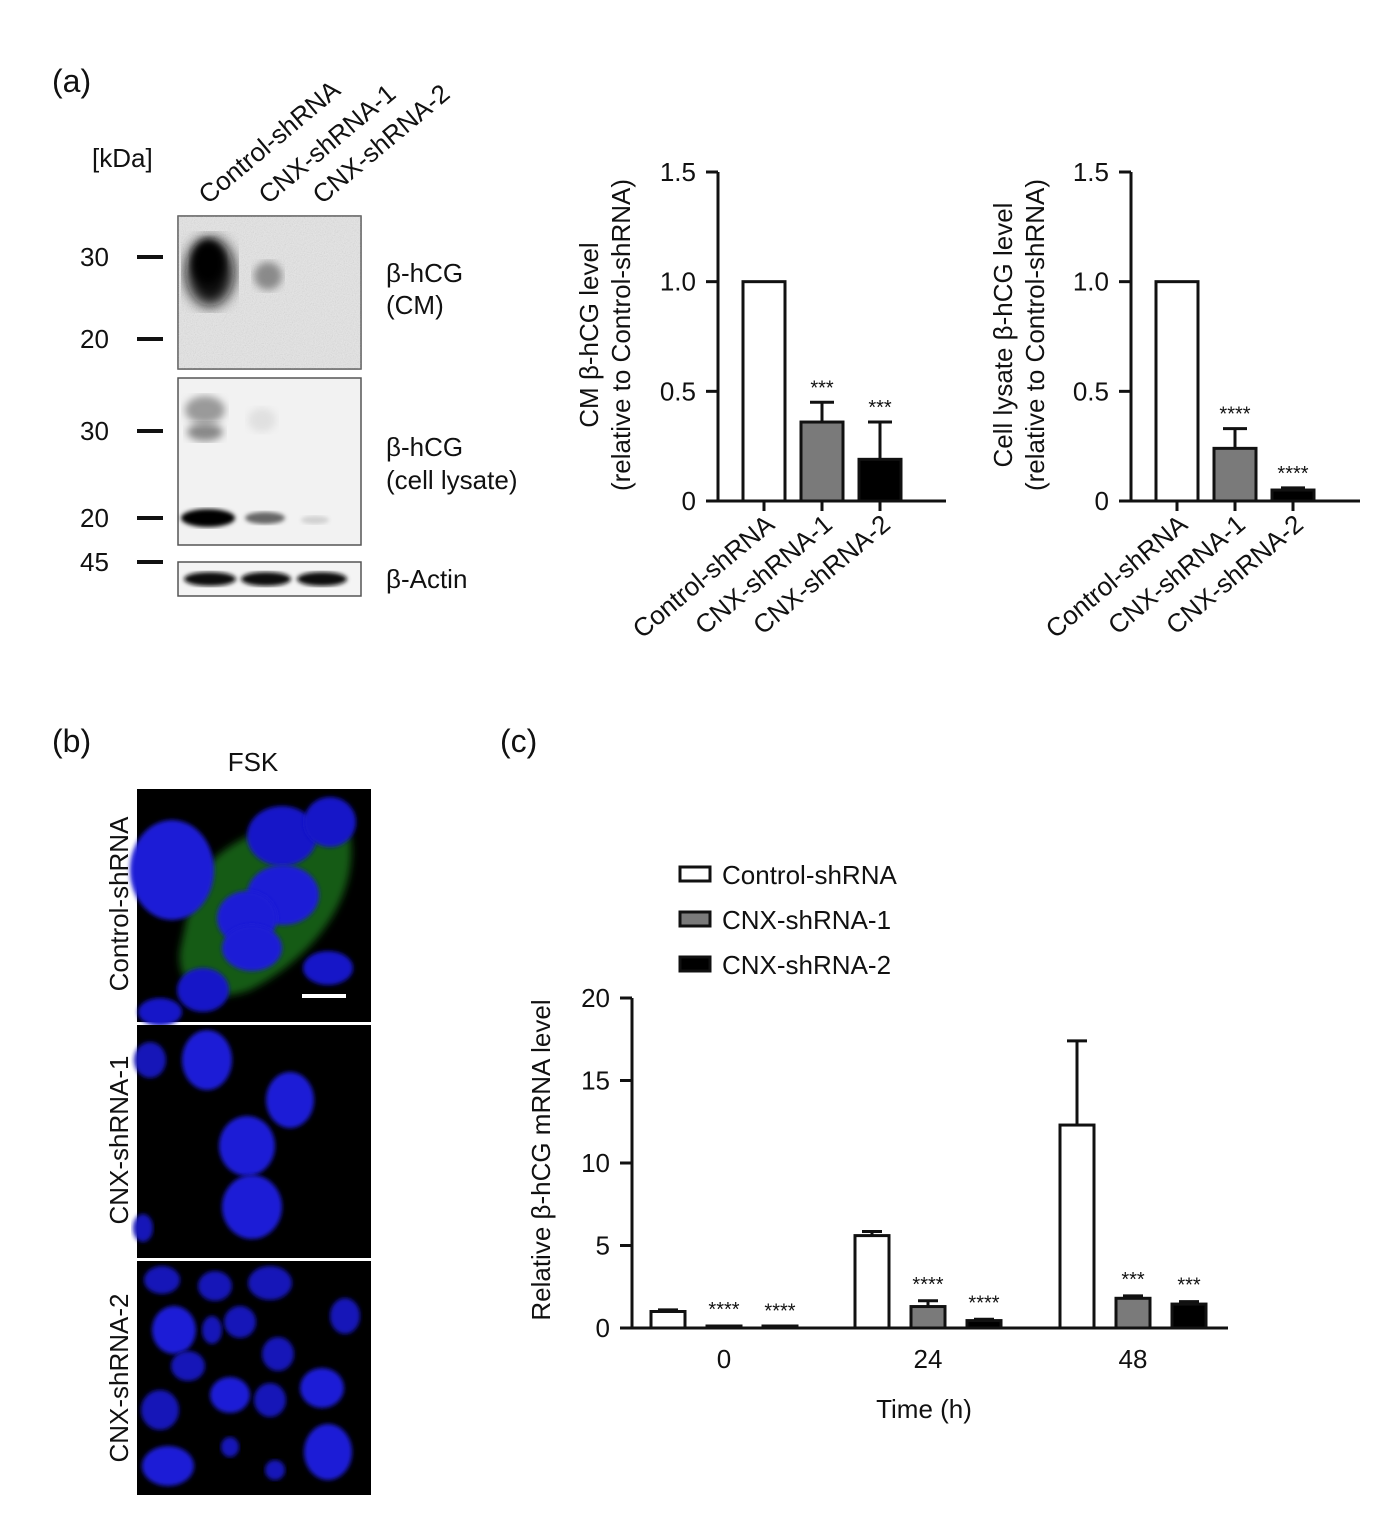 This screenshot has width=1399, height=1525. I want to click on marker-30-cm: 30, so click(94, 257).